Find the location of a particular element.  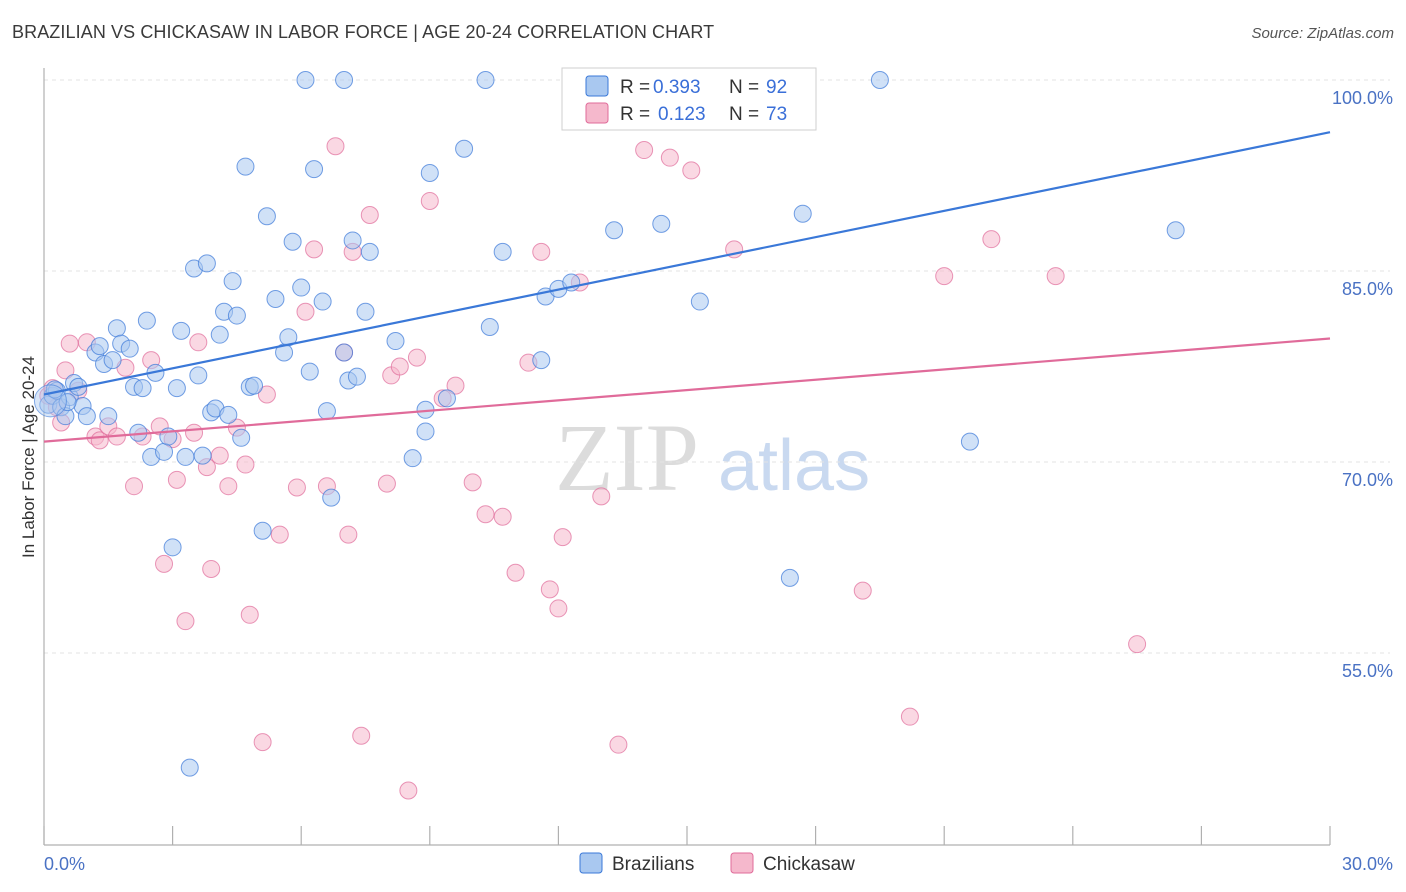

y-tick-label: 55.0% is located at coordinates (1367, 671).